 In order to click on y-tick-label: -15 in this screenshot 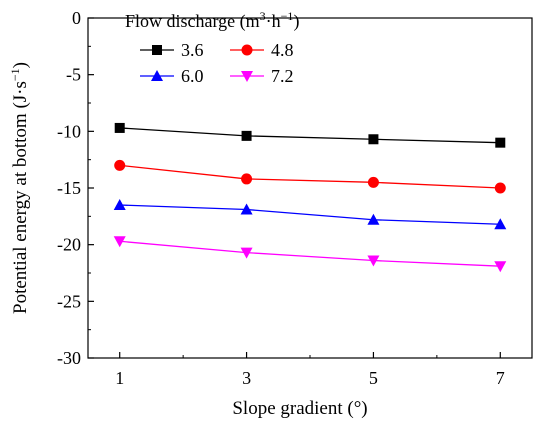, I will do `click(69, 188)`.